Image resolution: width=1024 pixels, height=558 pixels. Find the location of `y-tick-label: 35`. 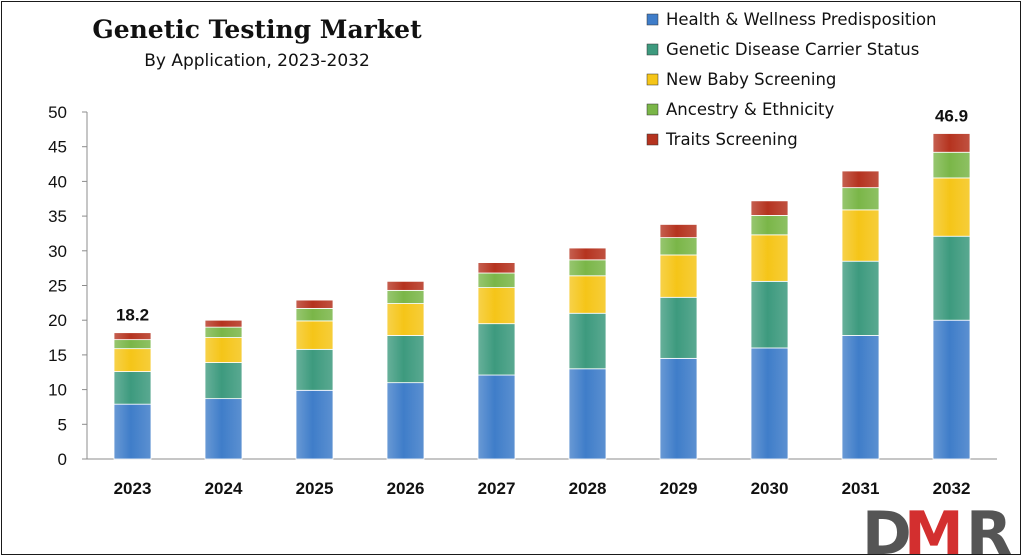

y-tick-label: 35 is located at coordinates (57, 216).